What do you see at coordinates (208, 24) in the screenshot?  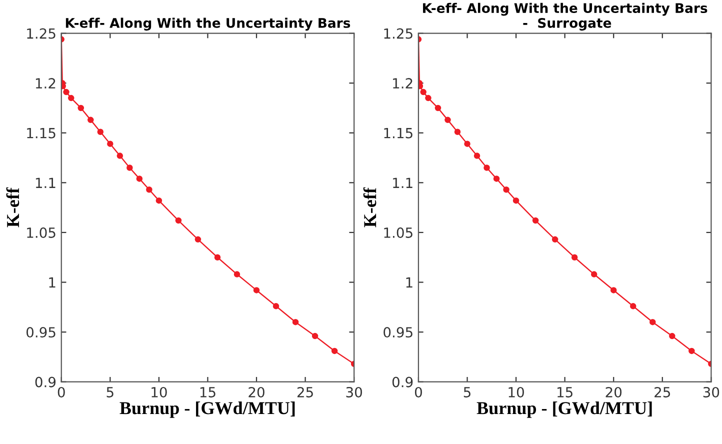 I see `chart-title: K-eff- Along With the Uncertainty Bars` at bounding box center [208, 24].